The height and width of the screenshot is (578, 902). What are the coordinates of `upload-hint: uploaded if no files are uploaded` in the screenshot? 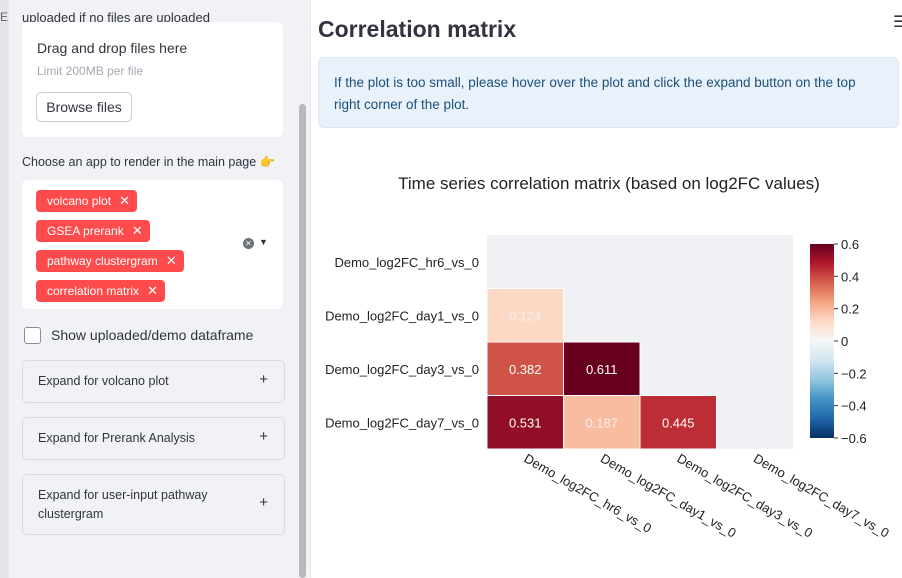 It's located at (157, 13).